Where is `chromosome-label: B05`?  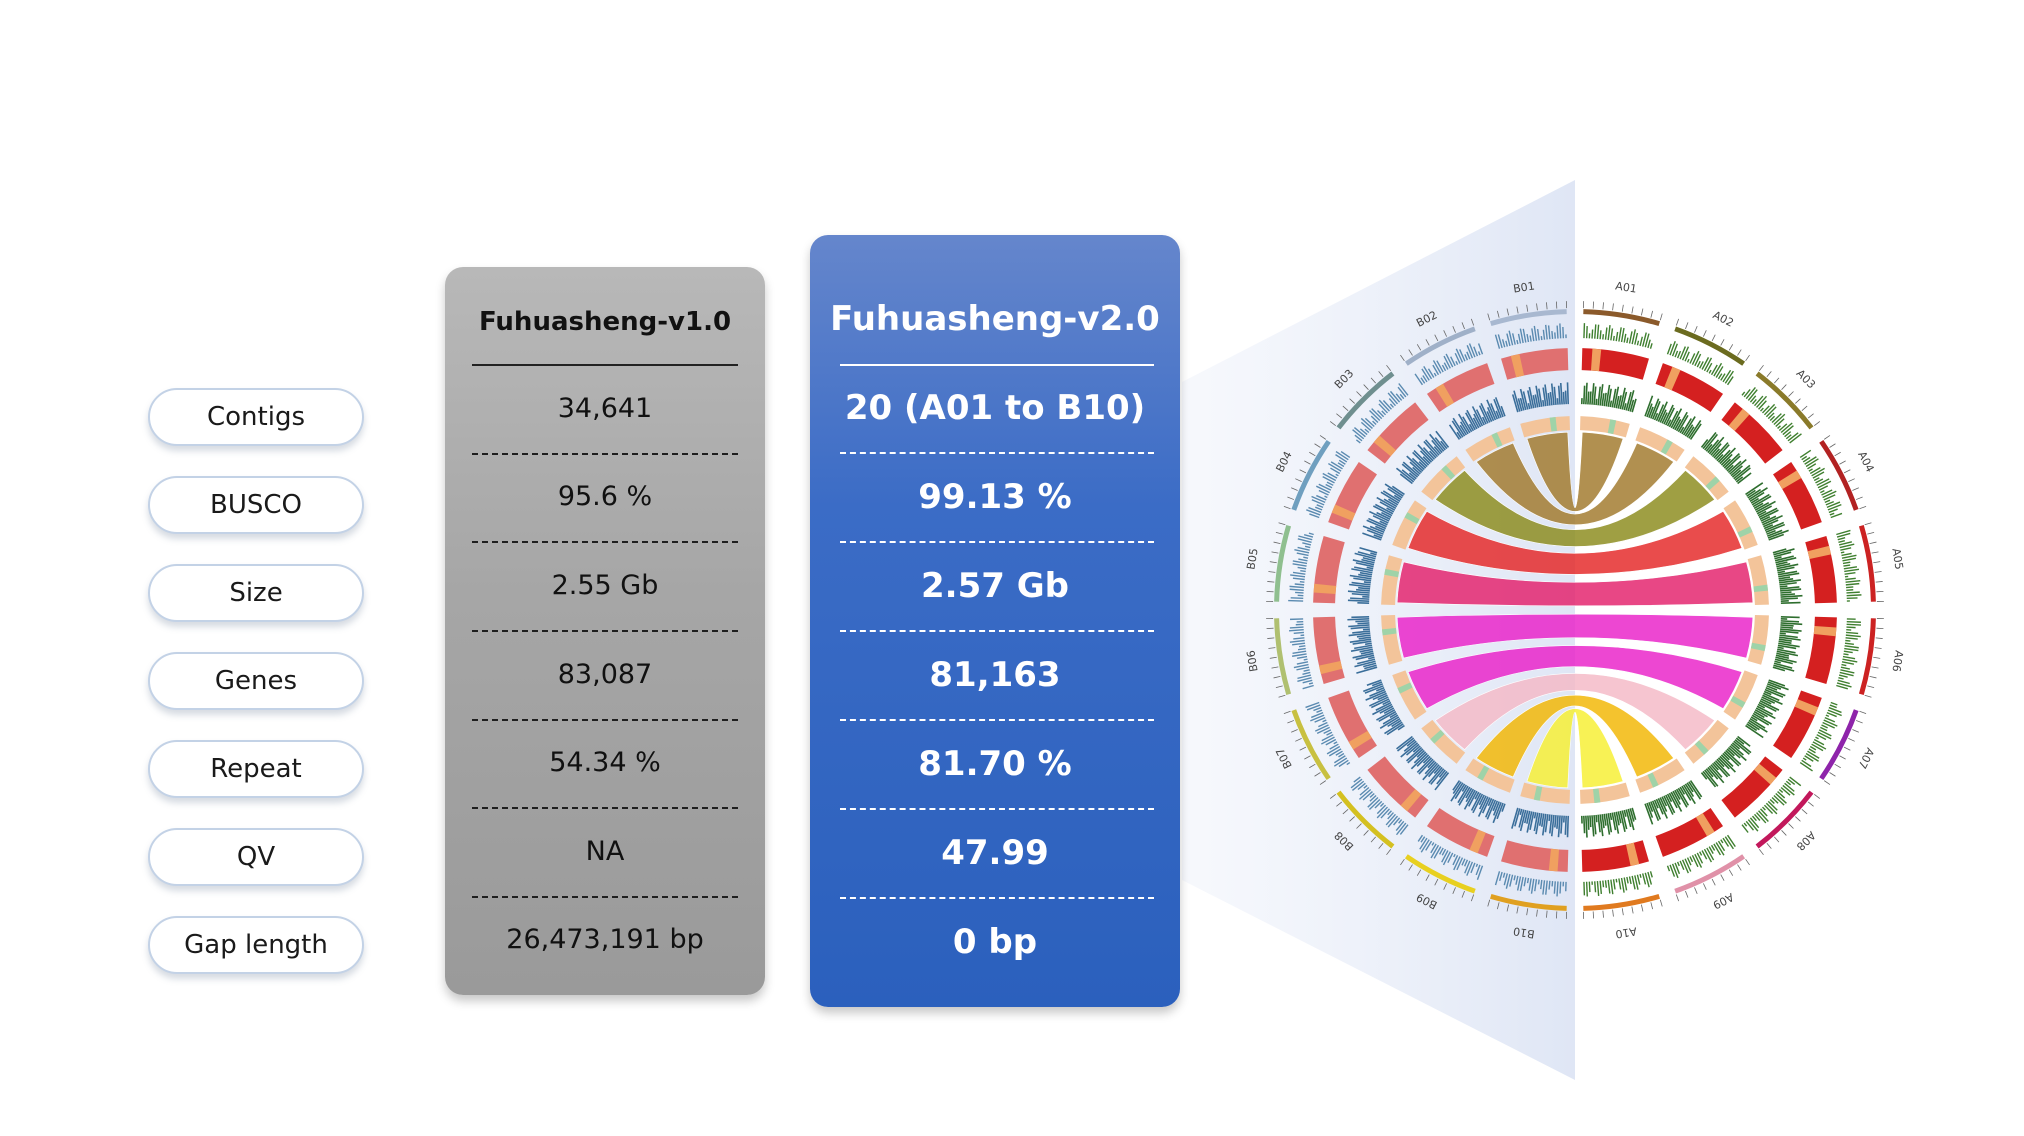
chromosome-label: B05 is located at coordinates (1252, 558).